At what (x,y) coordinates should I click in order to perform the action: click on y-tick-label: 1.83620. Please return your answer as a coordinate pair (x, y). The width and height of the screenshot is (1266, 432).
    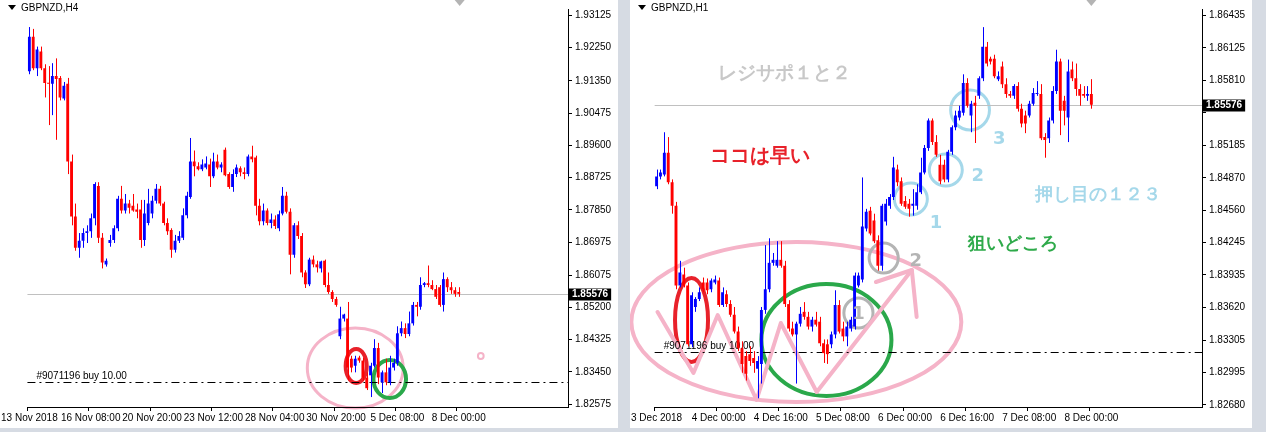
    Looking at the image, I should click on (1227, 307).